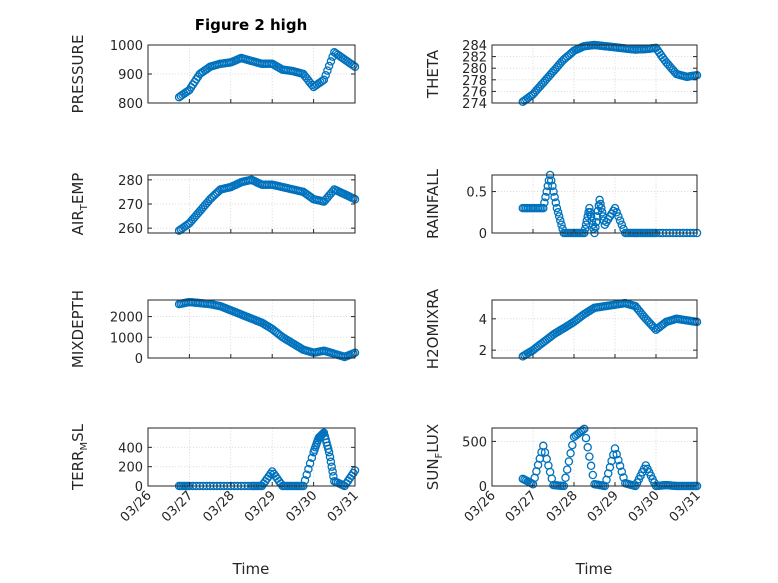 The width and height of the screenshot is (778, 583). I want to click on y-tick-label: 284, so click(474, 46).